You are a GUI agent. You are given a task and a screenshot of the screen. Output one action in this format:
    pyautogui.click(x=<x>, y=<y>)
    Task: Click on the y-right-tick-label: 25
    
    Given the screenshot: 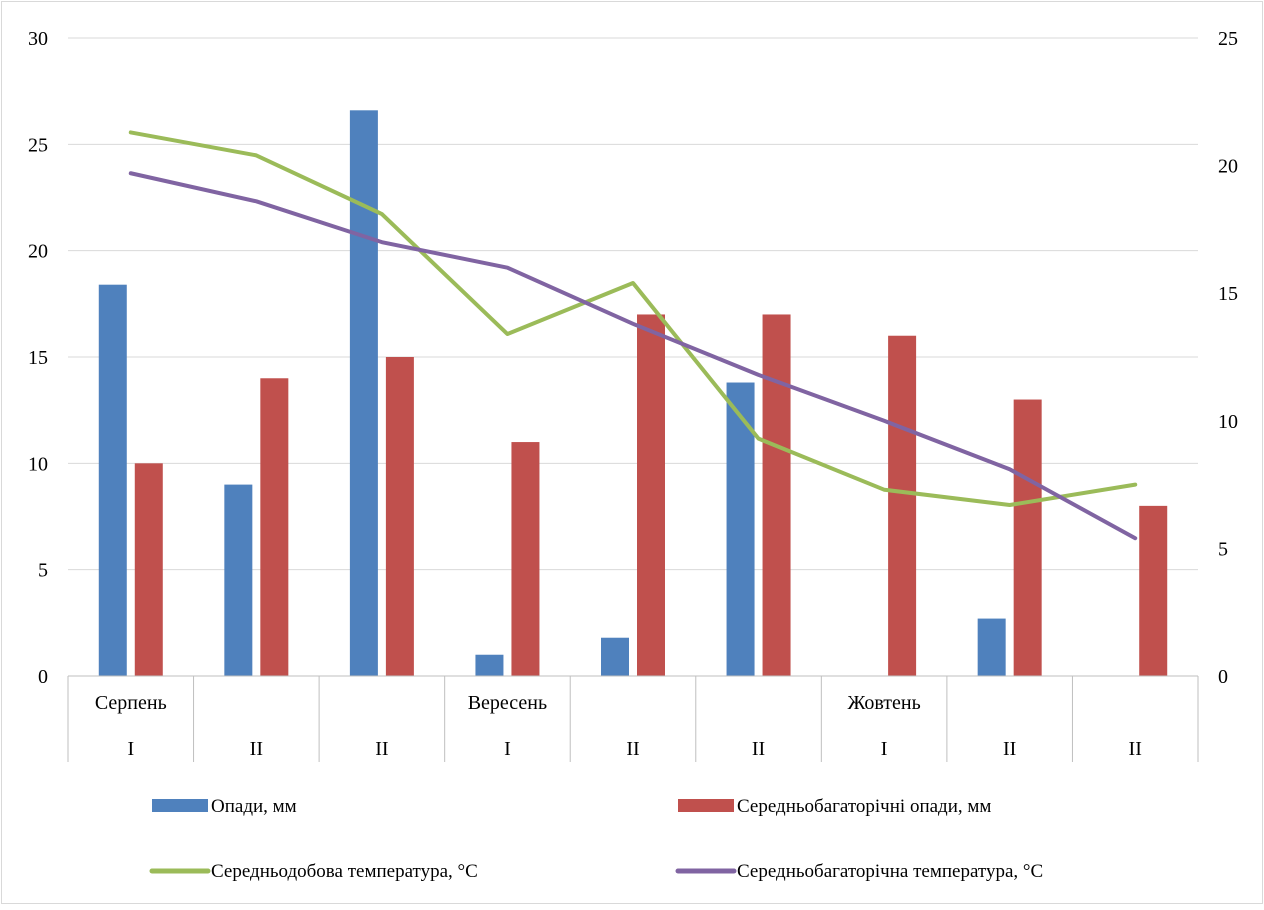 What is the action you would take?
    pyautogui.click(x=1228, y=39)
    